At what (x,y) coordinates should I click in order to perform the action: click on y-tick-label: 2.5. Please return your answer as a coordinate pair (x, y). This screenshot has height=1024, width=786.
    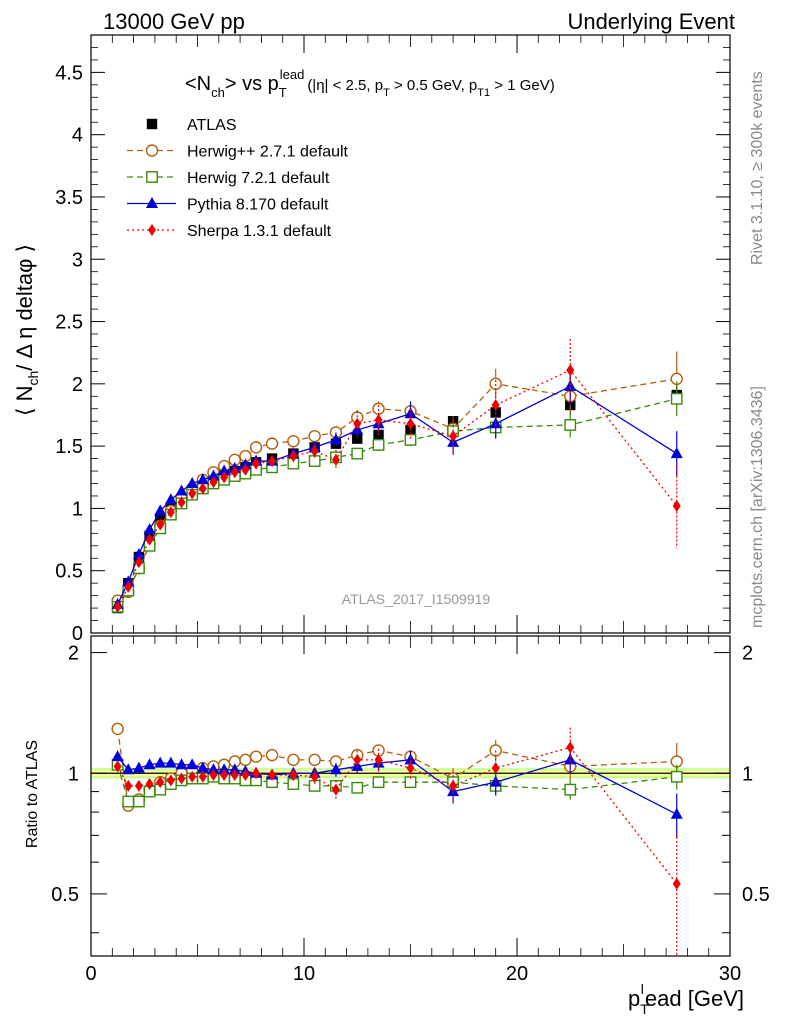
    Looking at the image, I should click on (69, 323).